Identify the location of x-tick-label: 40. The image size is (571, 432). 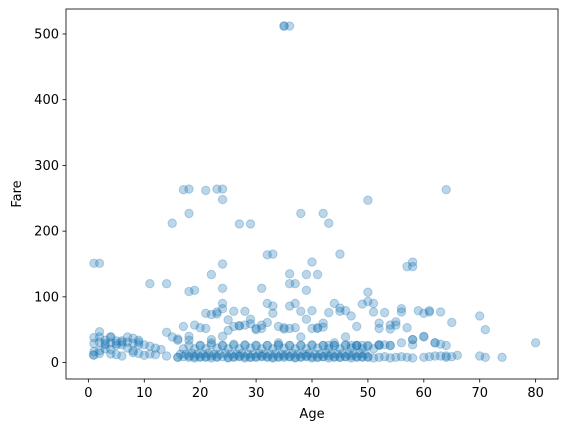
(312, 393).